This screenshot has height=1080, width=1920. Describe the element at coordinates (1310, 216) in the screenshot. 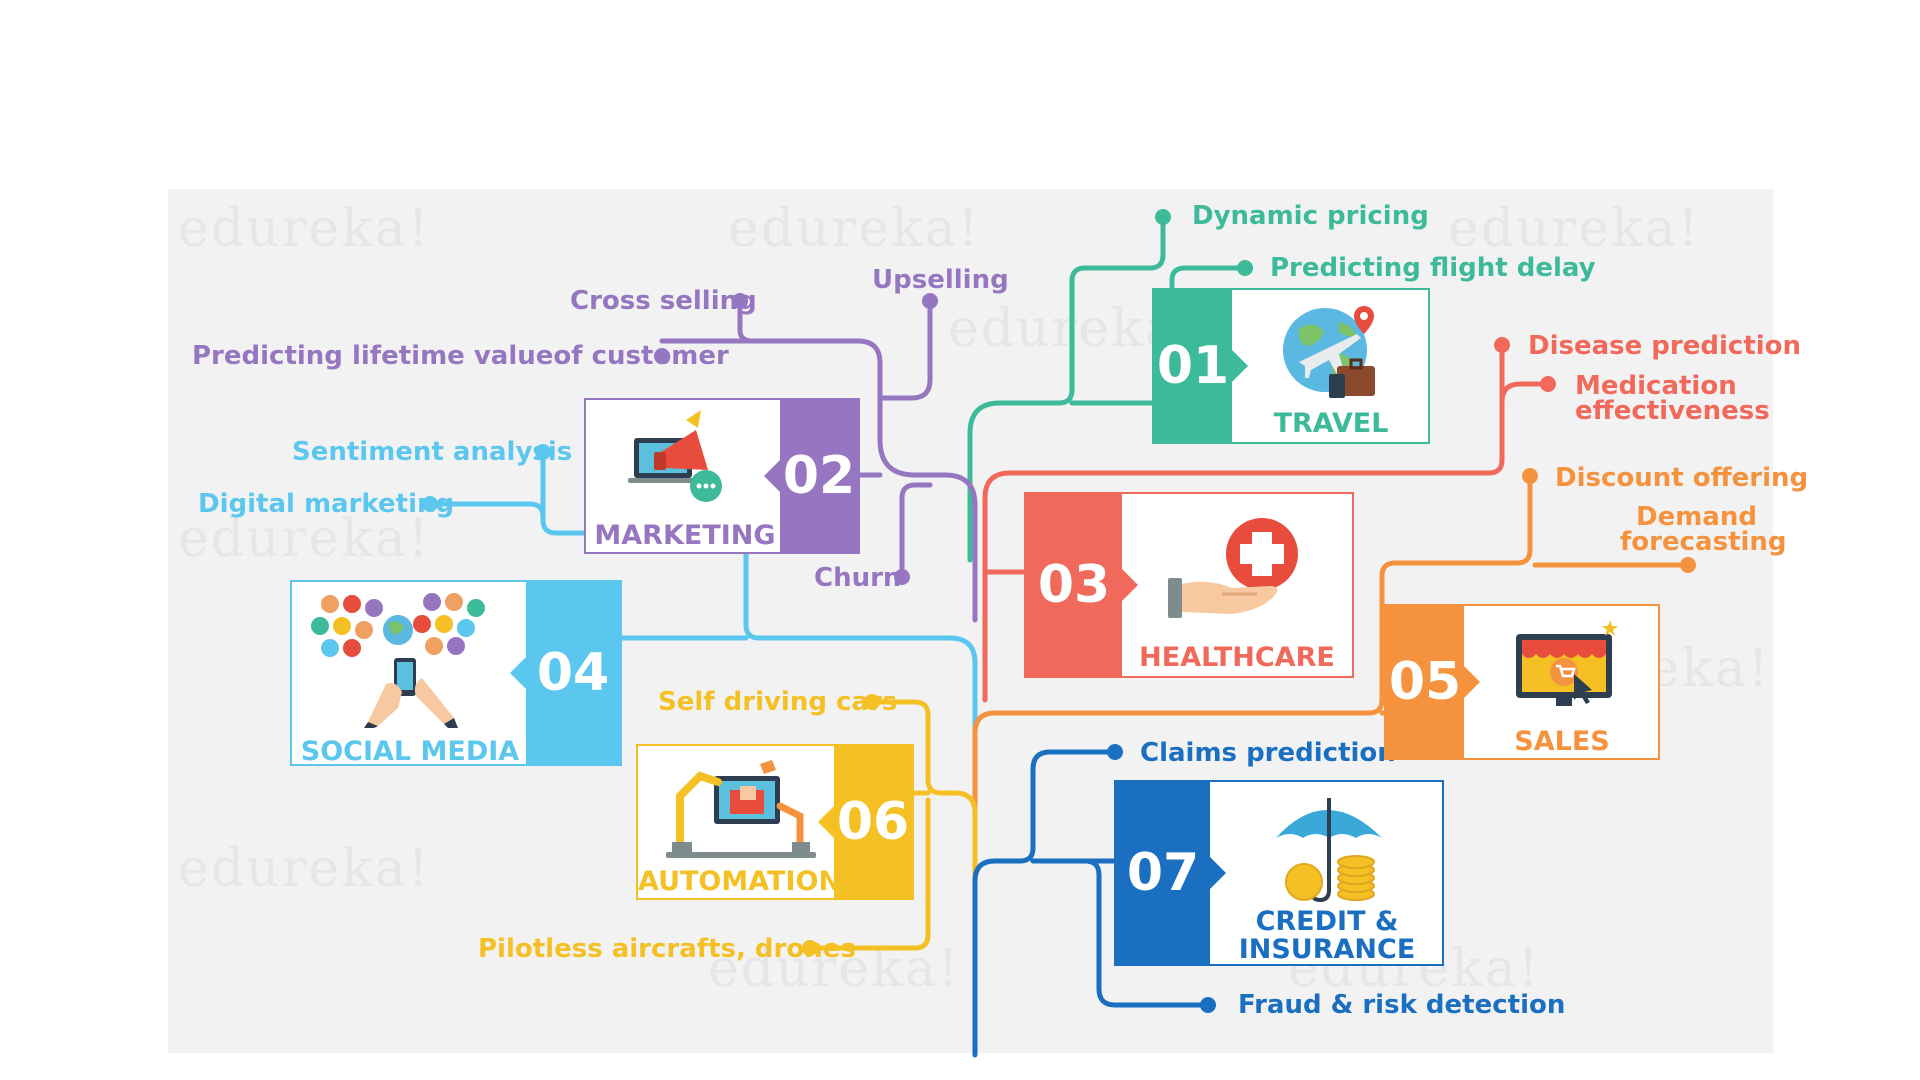

I see `label-dynamic-pricing: Dynamic pricing` at that location.